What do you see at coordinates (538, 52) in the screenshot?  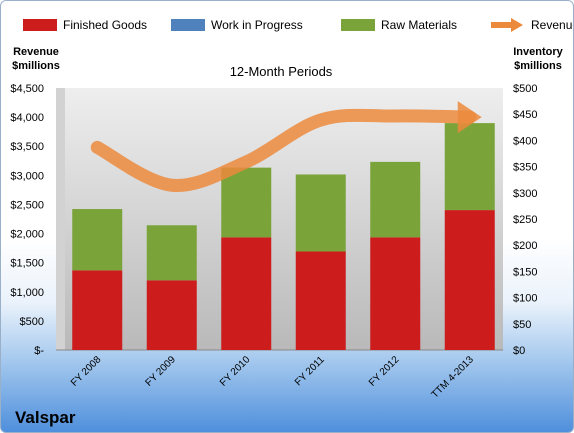 I see `right-axis-label-line1: Inventory` at bounding box center [538, 52].